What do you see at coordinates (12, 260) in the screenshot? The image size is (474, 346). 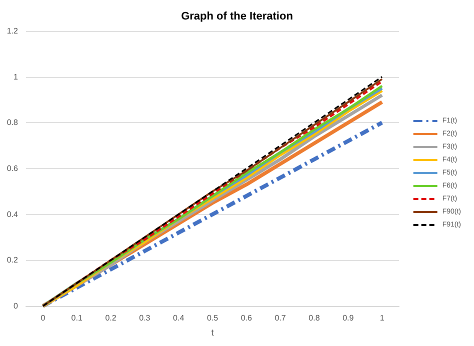 I see `y-tick-label: 0.2` at bounding box center [12, 260].